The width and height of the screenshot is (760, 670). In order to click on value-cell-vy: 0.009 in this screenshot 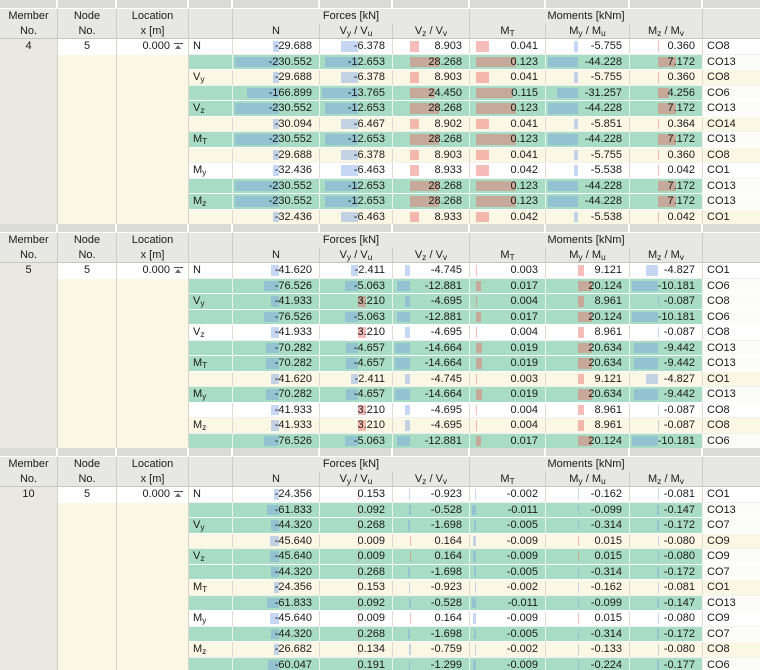, I will do `click(356, 540)`.